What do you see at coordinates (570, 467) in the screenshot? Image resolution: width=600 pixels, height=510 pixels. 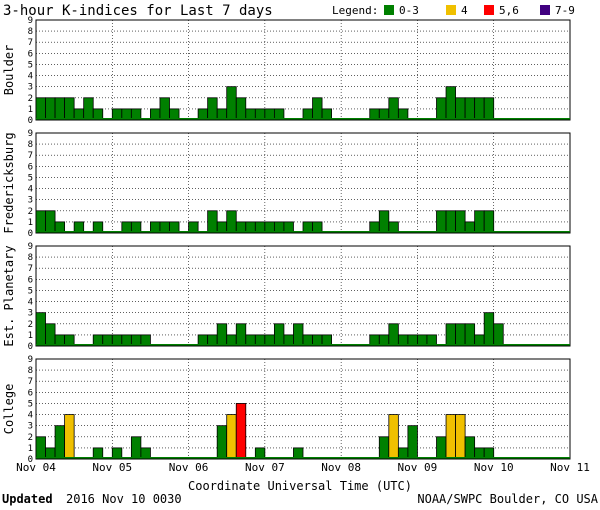 I see `x-tick-label: Nov 11` at bounding box center [570, 467].